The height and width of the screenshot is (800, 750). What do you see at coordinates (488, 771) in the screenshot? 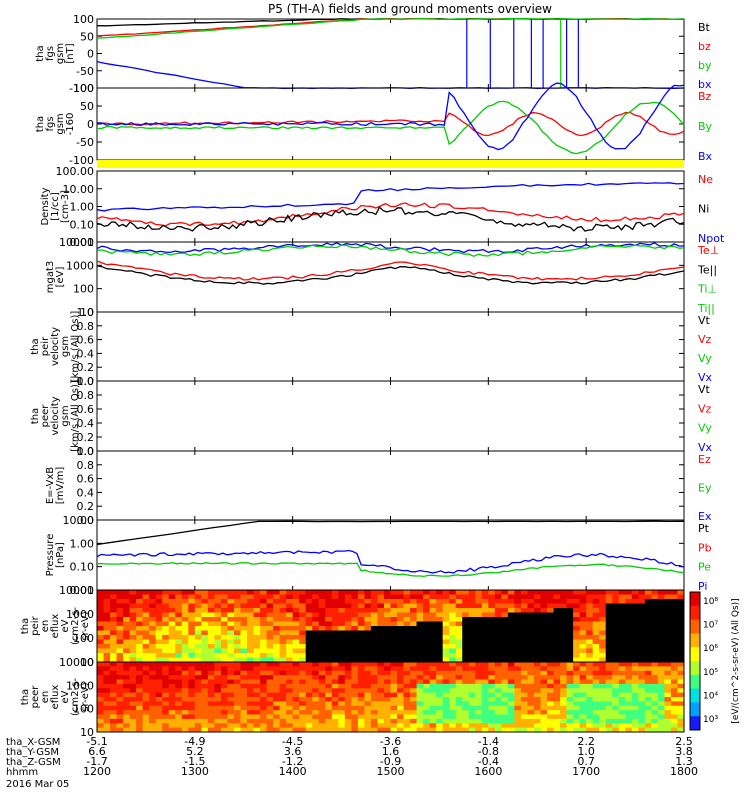
I see `ephemeris-value: 1600` at bounding box center [488, 771].